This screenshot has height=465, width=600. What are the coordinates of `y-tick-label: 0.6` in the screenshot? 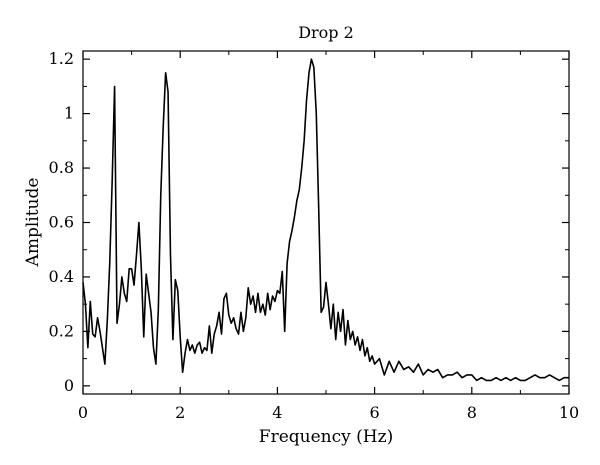 It's located at (61, 222).